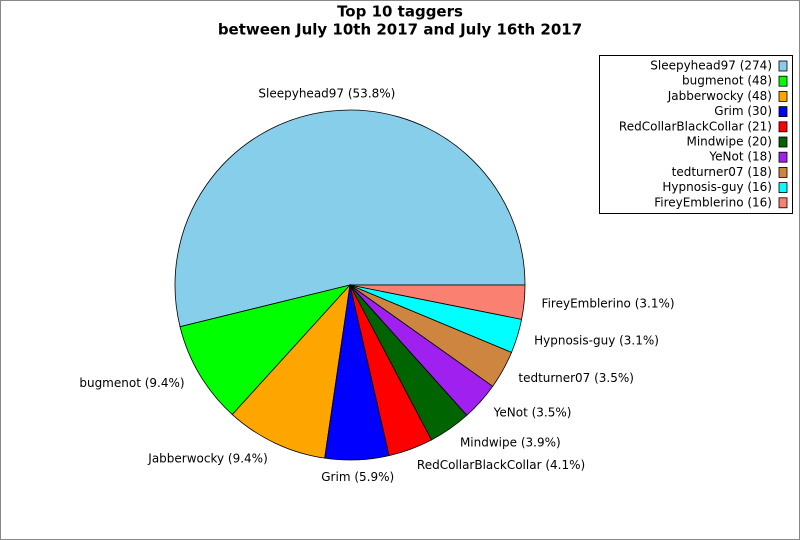 This screenshot has width=800, height=540. What do you see at coordinates (608, 303) in the screenshot?
I see `slice-label: FireyEmblerino (3.1%)` at bounding box center [608, 303].